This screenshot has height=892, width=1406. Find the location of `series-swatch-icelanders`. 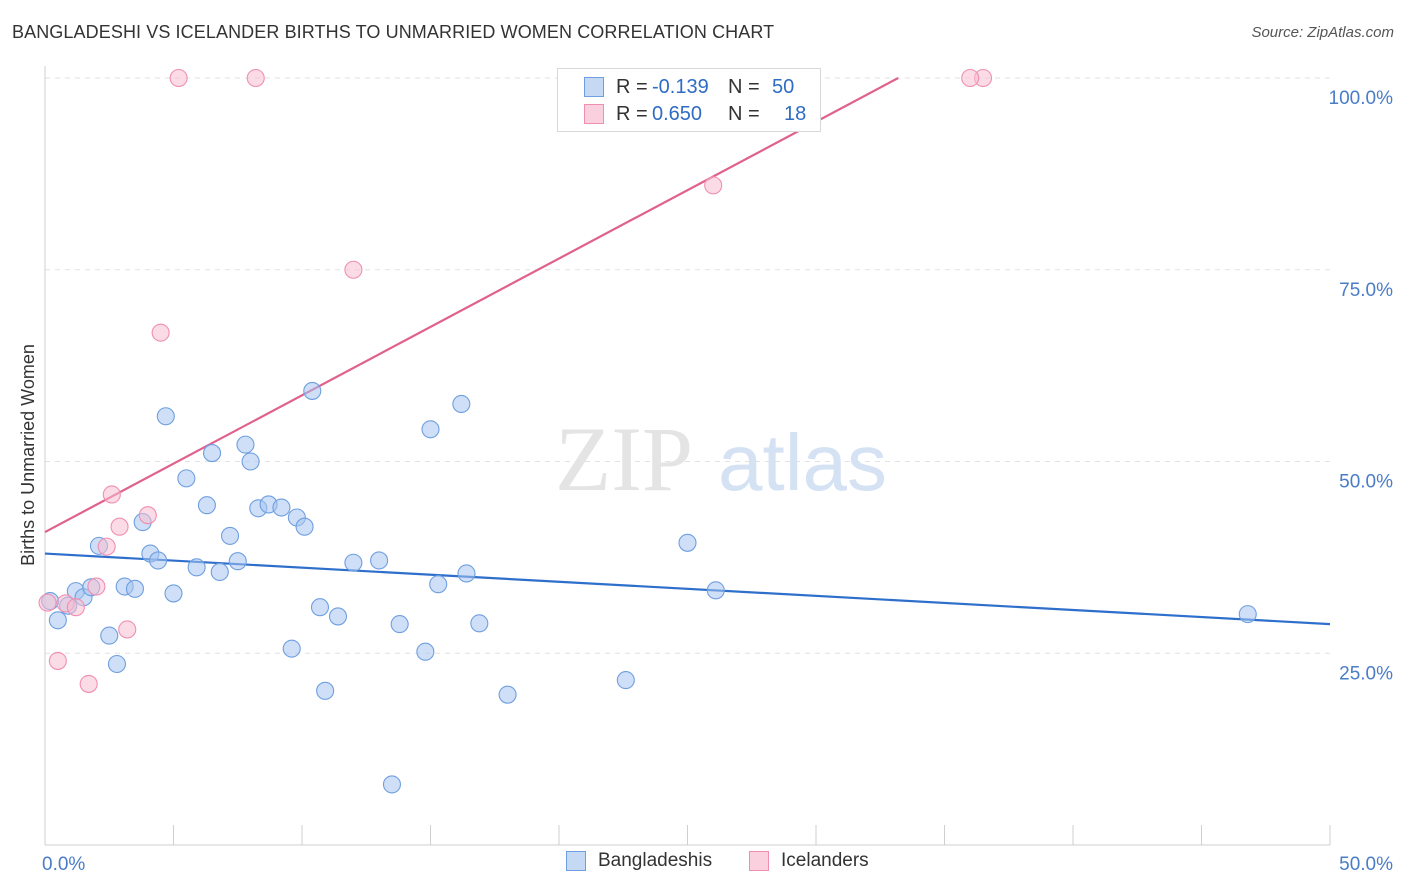

series-swatch-icelanders is located at coordinates (759, 861).